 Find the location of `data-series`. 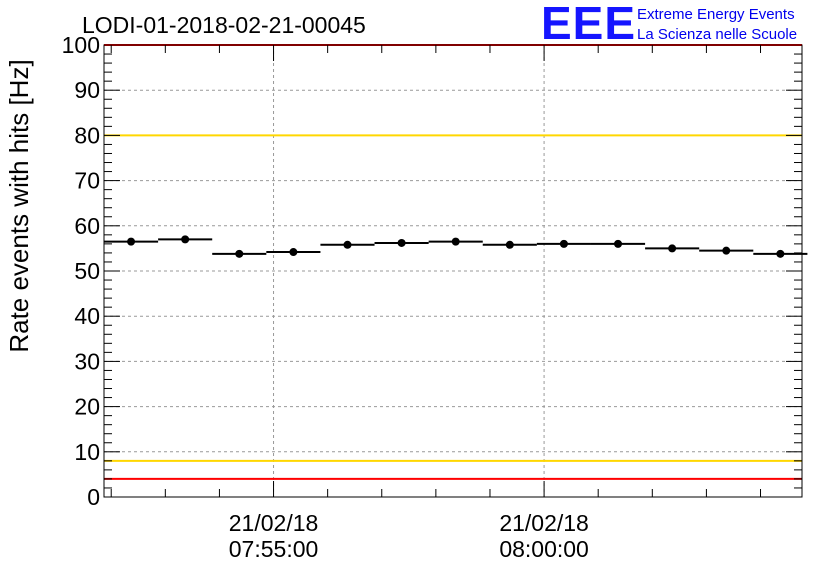

data-series is located at coordinates (456, 246).